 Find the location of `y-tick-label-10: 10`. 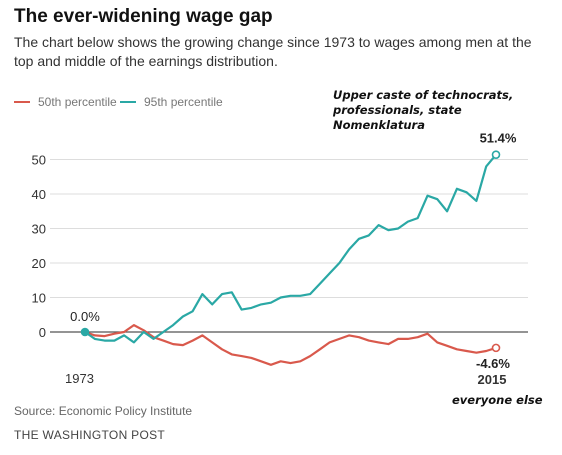

y-tick-label-10: 10 is located at coordinates (39, 298).